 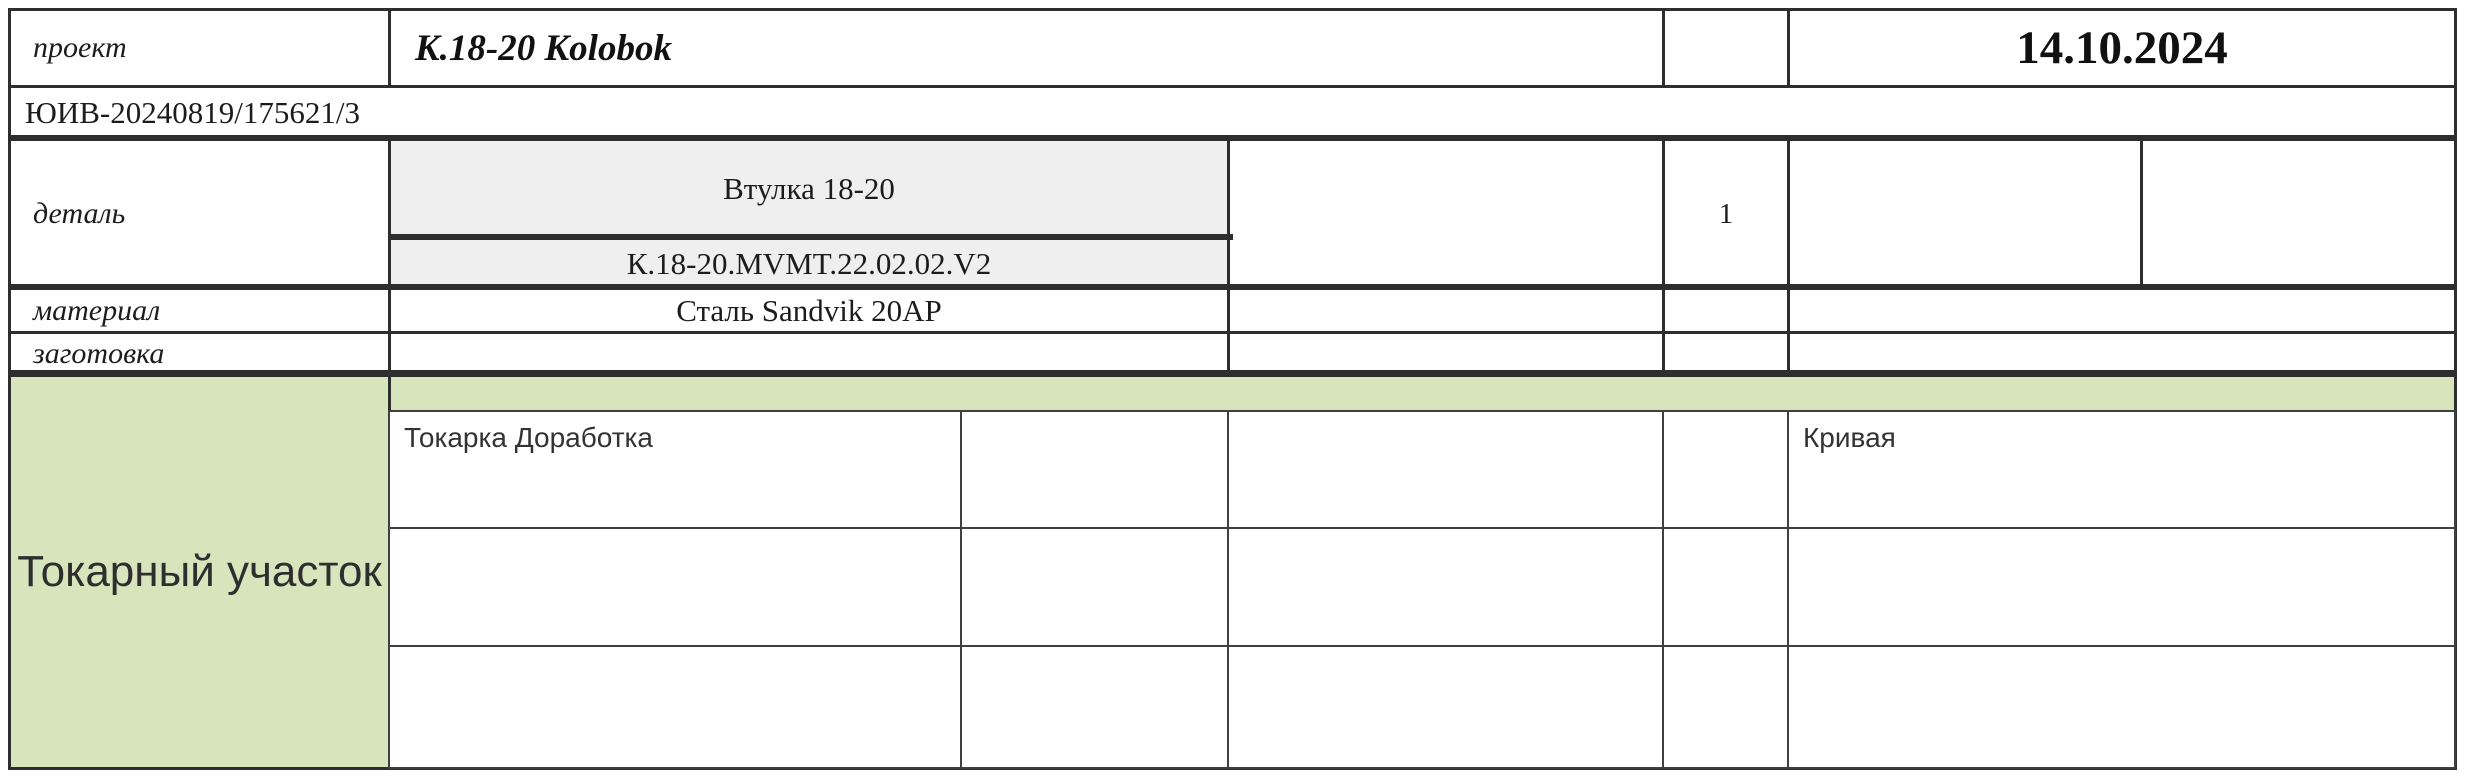 What do you see at coordinates (1094, 587) in the screenshot?
I see `ops-cell-r2c2` at bounding box center [1094, 587].